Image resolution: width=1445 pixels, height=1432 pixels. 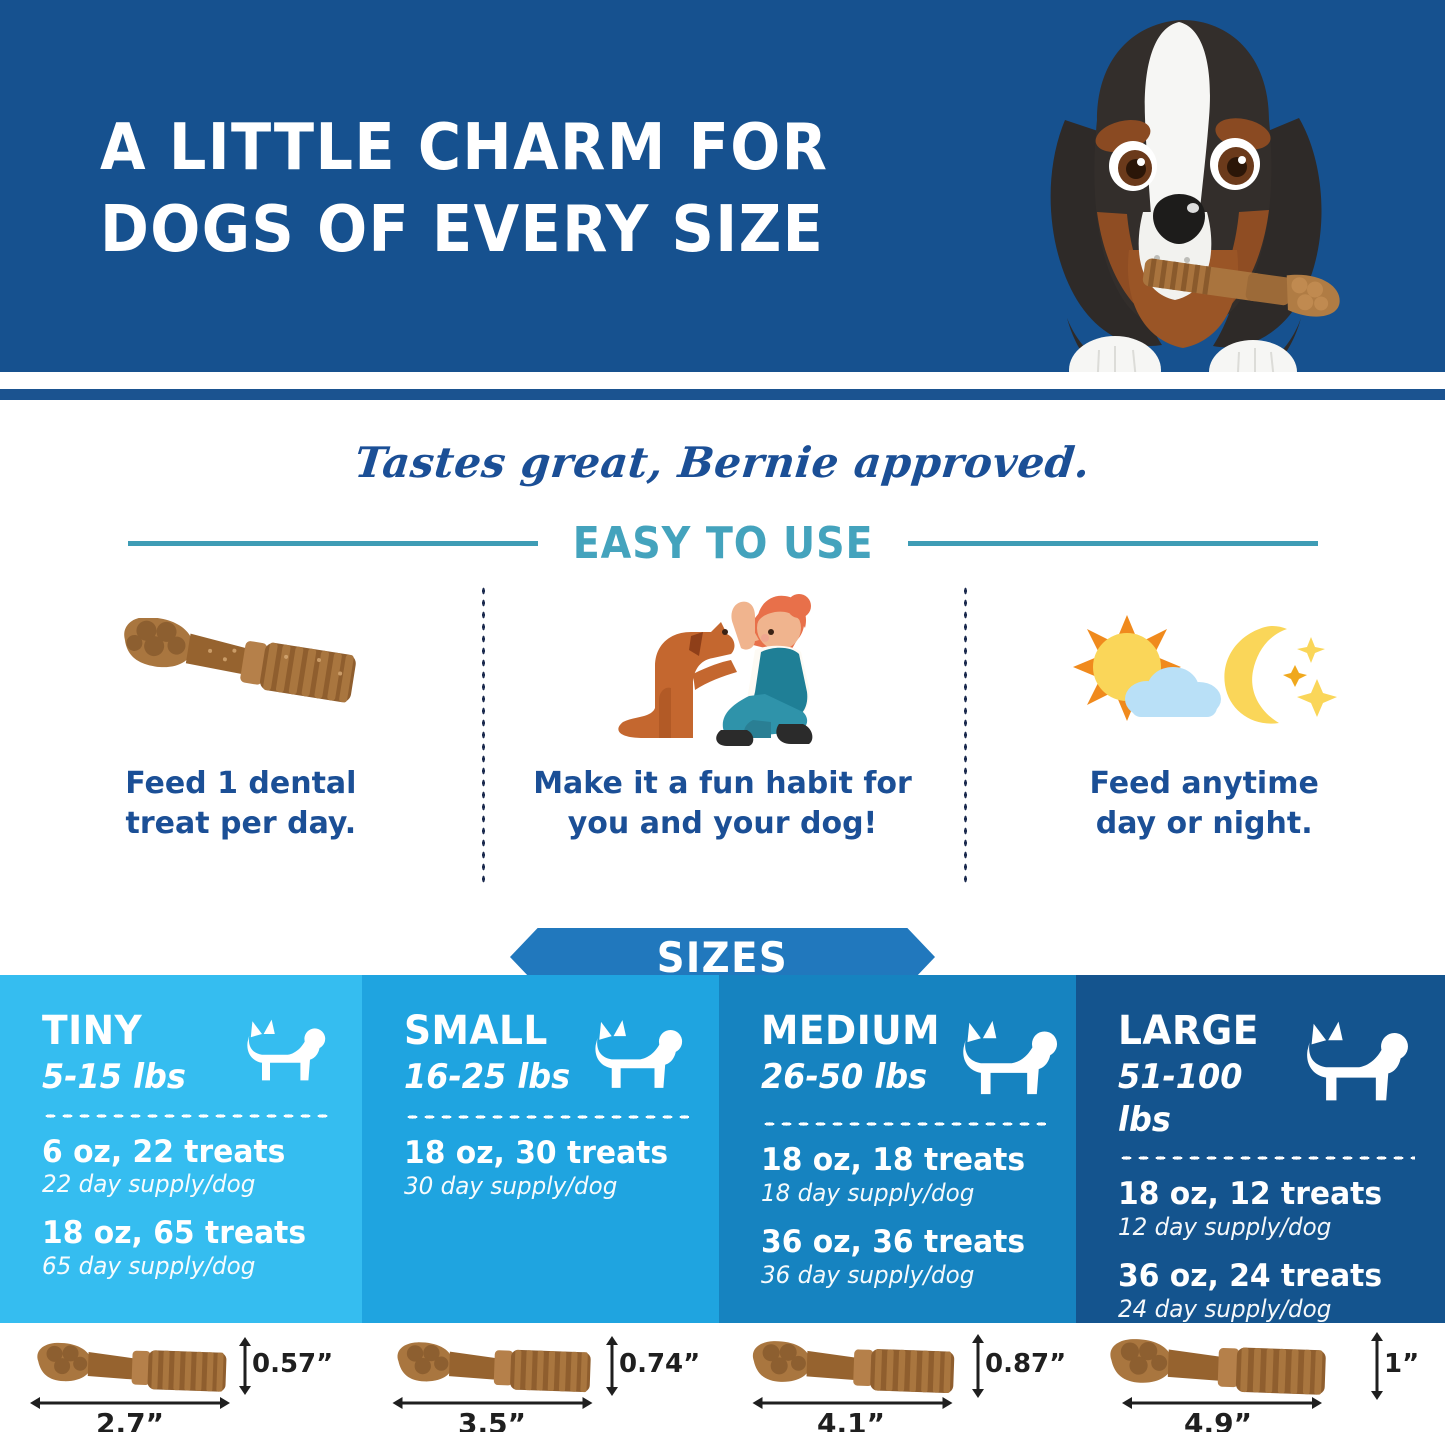 I want to click on dimension-cell-small: 0.74” 3.5”, so click(x=540, y=1377).